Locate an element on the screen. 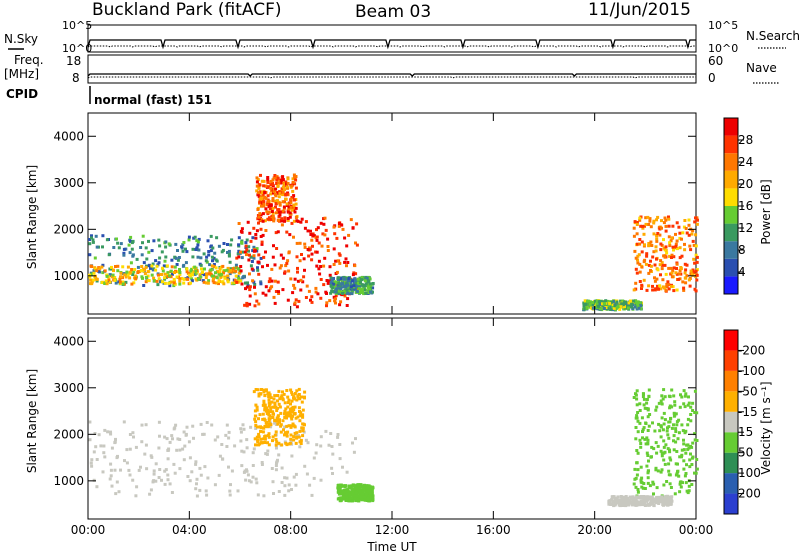  nsearch-label: N.Search is located at coordinates (773, 36).